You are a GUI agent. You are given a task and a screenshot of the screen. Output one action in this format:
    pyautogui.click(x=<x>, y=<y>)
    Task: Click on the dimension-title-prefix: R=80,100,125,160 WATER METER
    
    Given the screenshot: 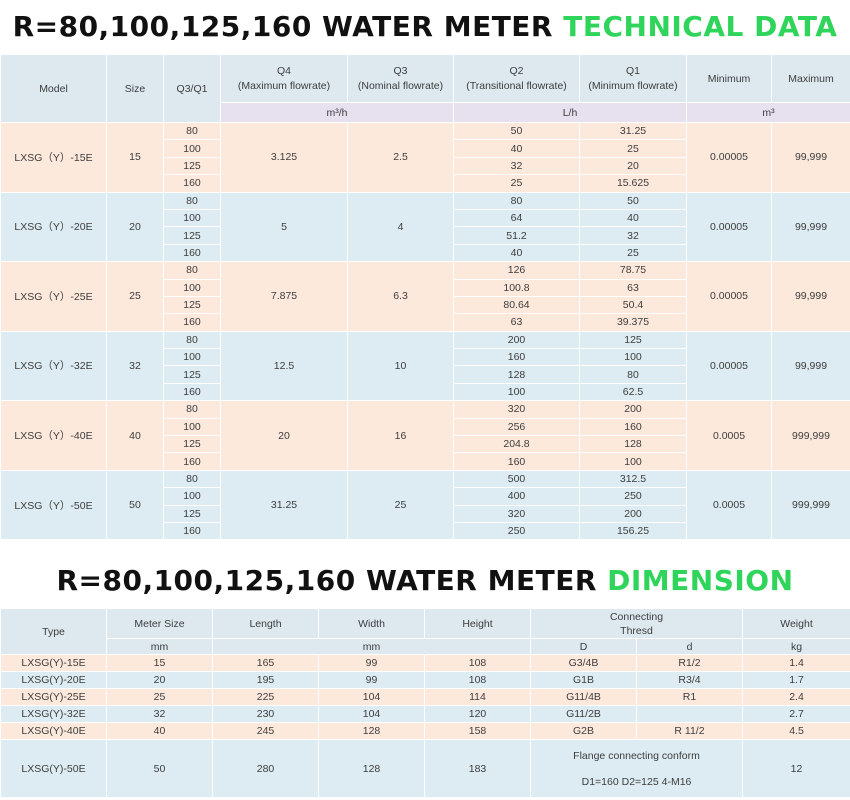 What is the action you would take?
    pyautogui.click(x=332, y=581)
    